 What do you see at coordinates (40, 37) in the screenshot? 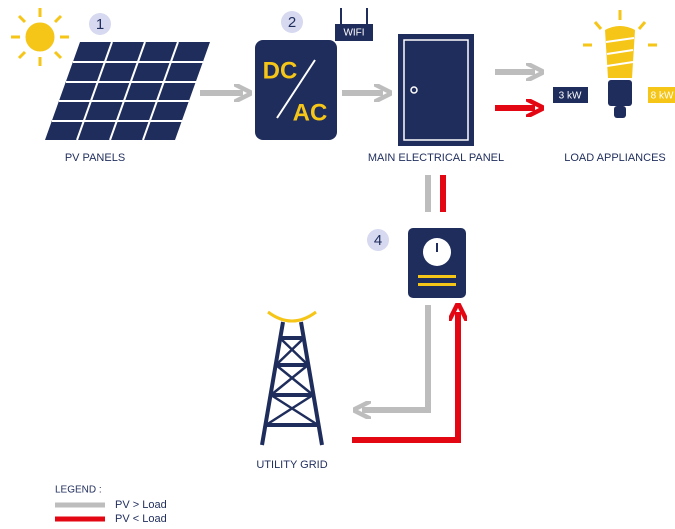
I see `sun` at bounding box center [40, 37].